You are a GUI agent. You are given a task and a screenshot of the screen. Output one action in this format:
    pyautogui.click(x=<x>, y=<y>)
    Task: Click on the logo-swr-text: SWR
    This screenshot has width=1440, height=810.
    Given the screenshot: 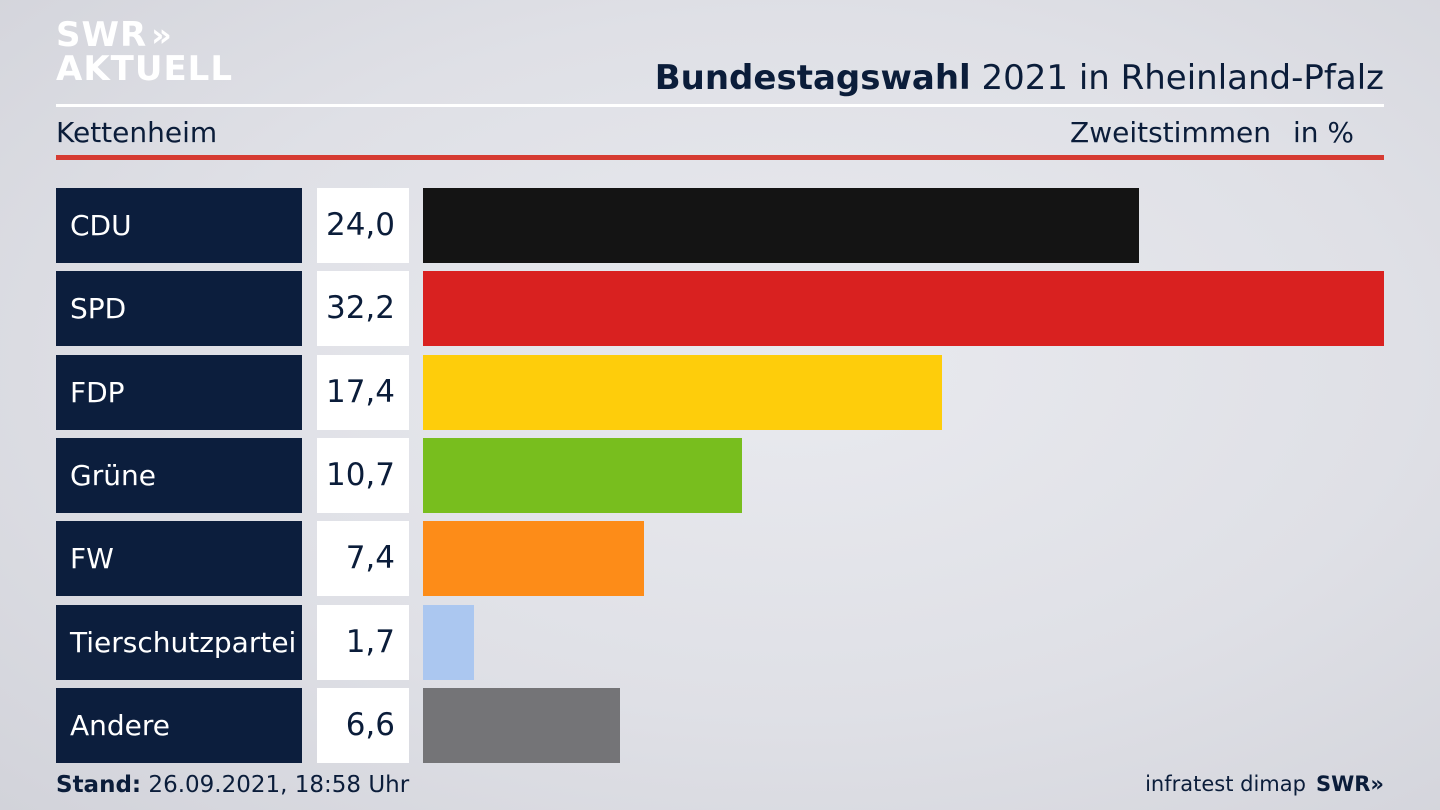 What is the action you would take?
    pyautogui.click(x=102, y=35)
    